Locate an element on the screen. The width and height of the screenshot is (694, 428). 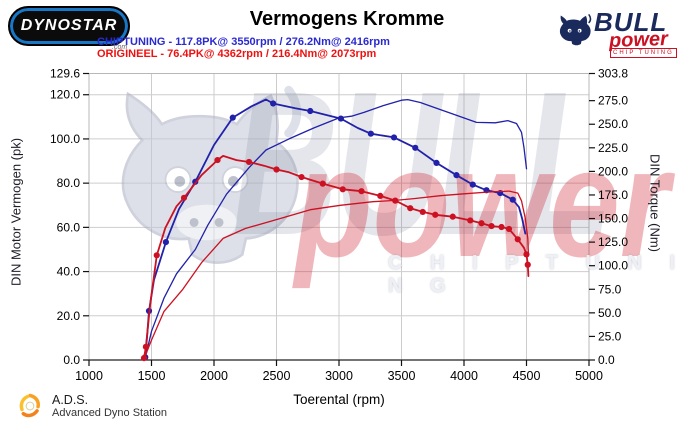
ads-name: Advanced Dyno Station is located at coordinates (109, 412).